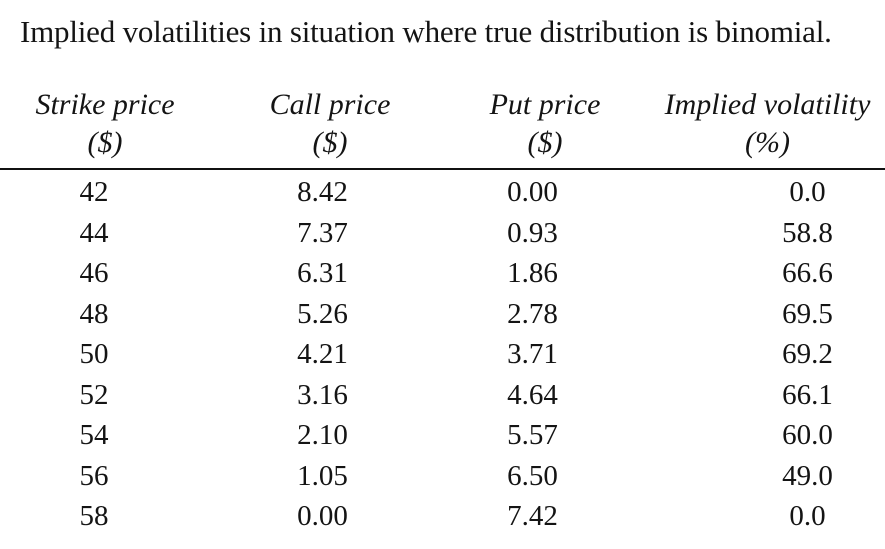 Image resolution: width=885 pixels, height=549 pixels. What do you see at coordinates (532, 516) in the screenshot?
I see `put-price-cell: 7.42` at bounding box center [532, 516].